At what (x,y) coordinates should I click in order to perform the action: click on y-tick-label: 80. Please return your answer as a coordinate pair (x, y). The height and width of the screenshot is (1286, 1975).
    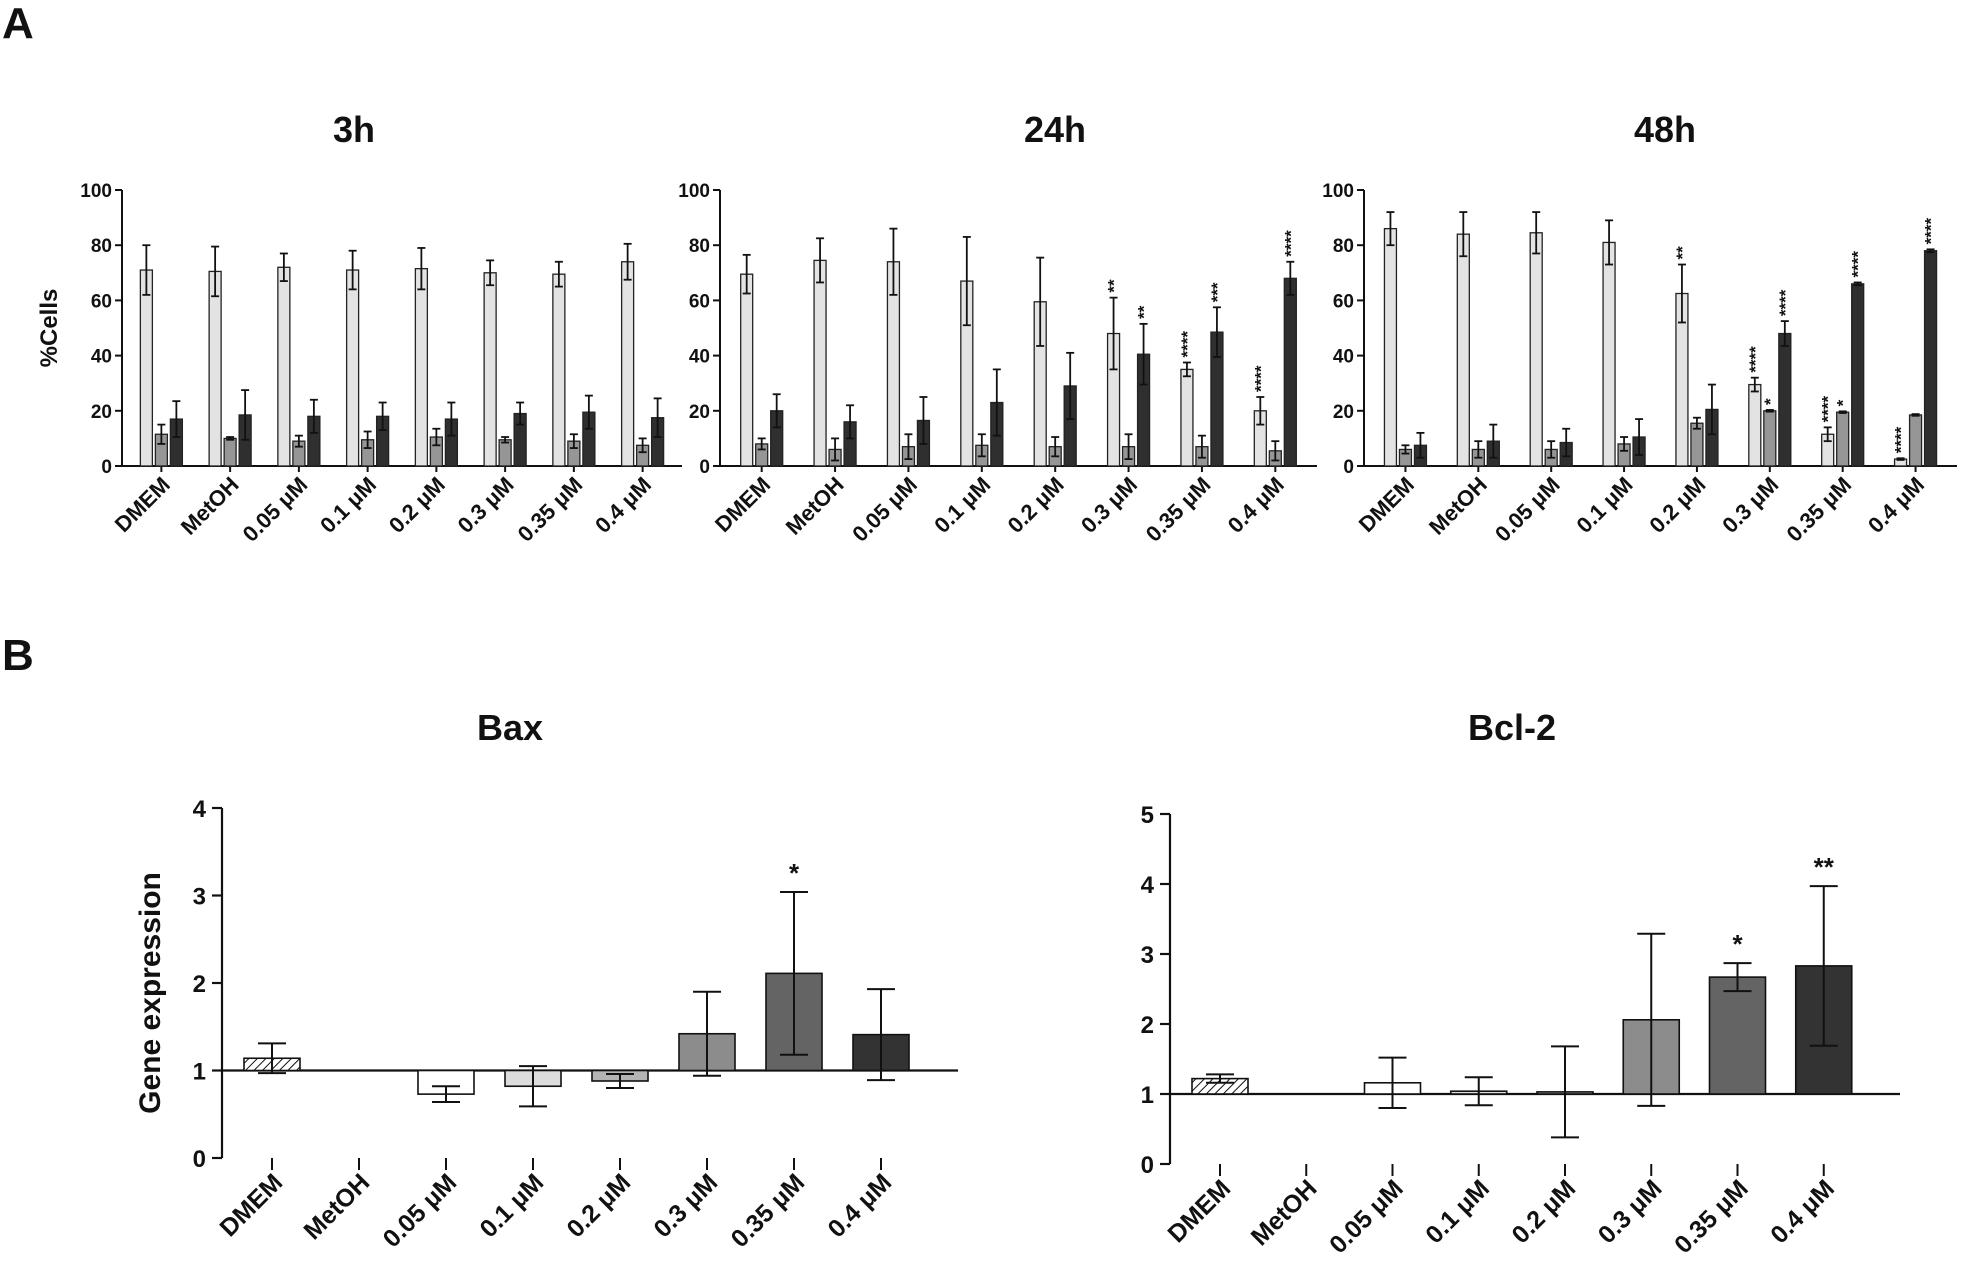
    Looking at the image, I should click on (101, 246).